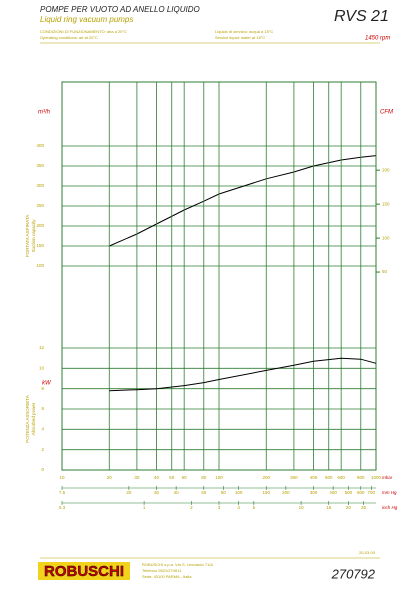 Image resolution: width=408 pixels, height=590 pixels. I want to click on x-tick-label: 500, so click(329, 477).